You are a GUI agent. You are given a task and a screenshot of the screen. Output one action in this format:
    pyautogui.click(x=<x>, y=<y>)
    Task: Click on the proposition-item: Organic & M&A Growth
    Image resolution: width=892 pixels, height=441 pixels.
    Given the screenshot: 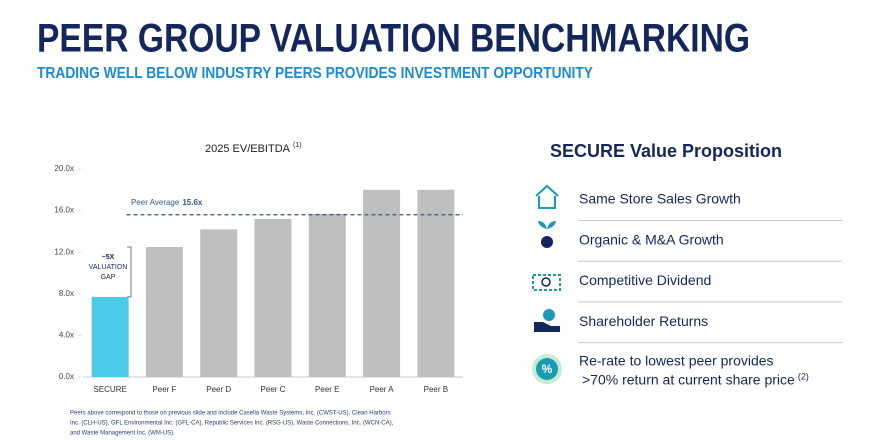 What is the action you would take?
    pyautogui.click(x=651, y=239)
    